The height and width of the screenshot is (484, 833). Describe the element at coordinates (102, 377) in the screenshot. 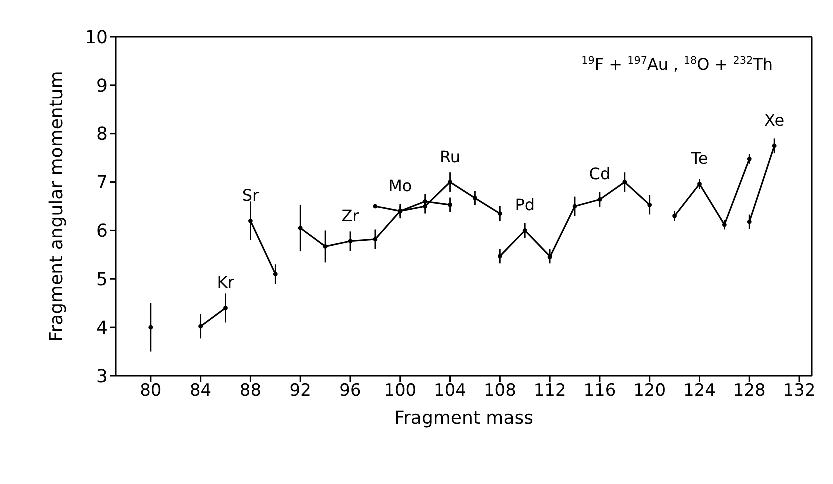

I see `y-tick-label: 3` at that location.